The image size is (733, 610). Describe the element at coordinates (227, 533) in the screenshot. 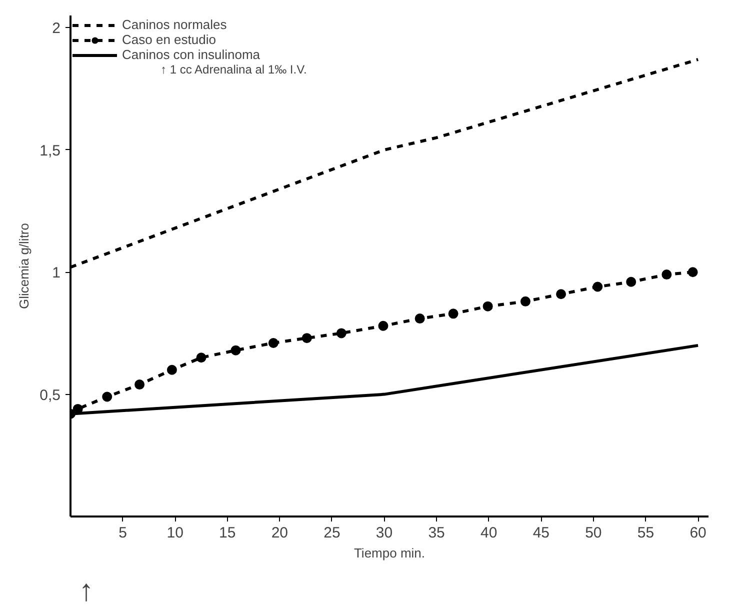

I see `x-tick-label: 15` at that location.